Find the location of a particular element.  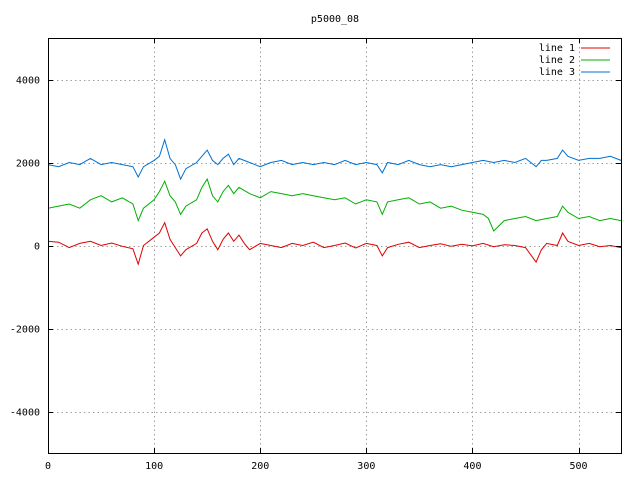

y-tick-label: 0 is located at coordinates (37, 247).